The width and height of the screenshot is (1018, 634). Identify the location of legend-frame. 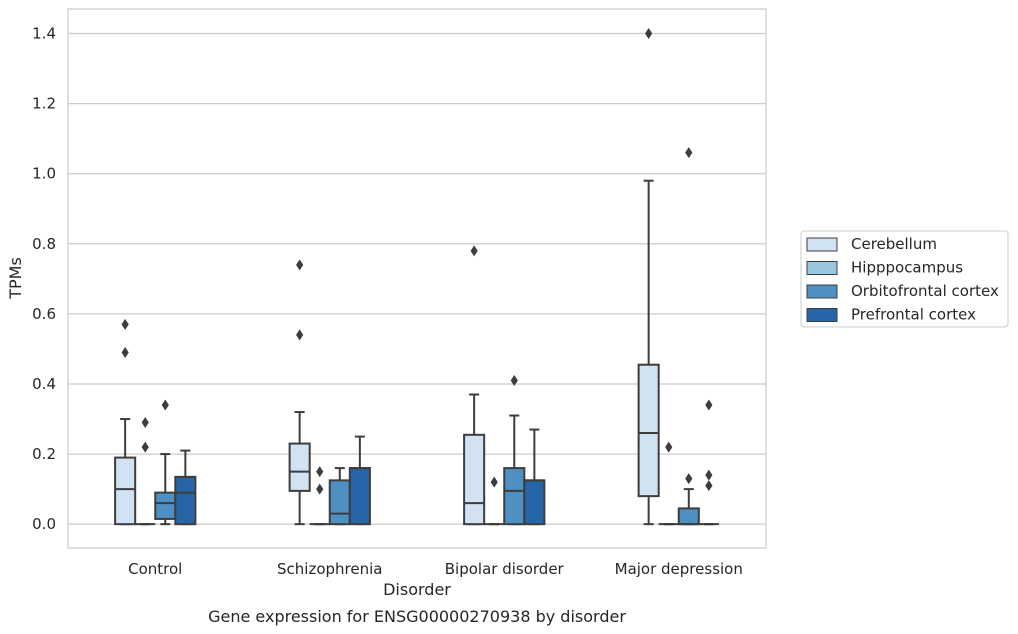
(904, 279).